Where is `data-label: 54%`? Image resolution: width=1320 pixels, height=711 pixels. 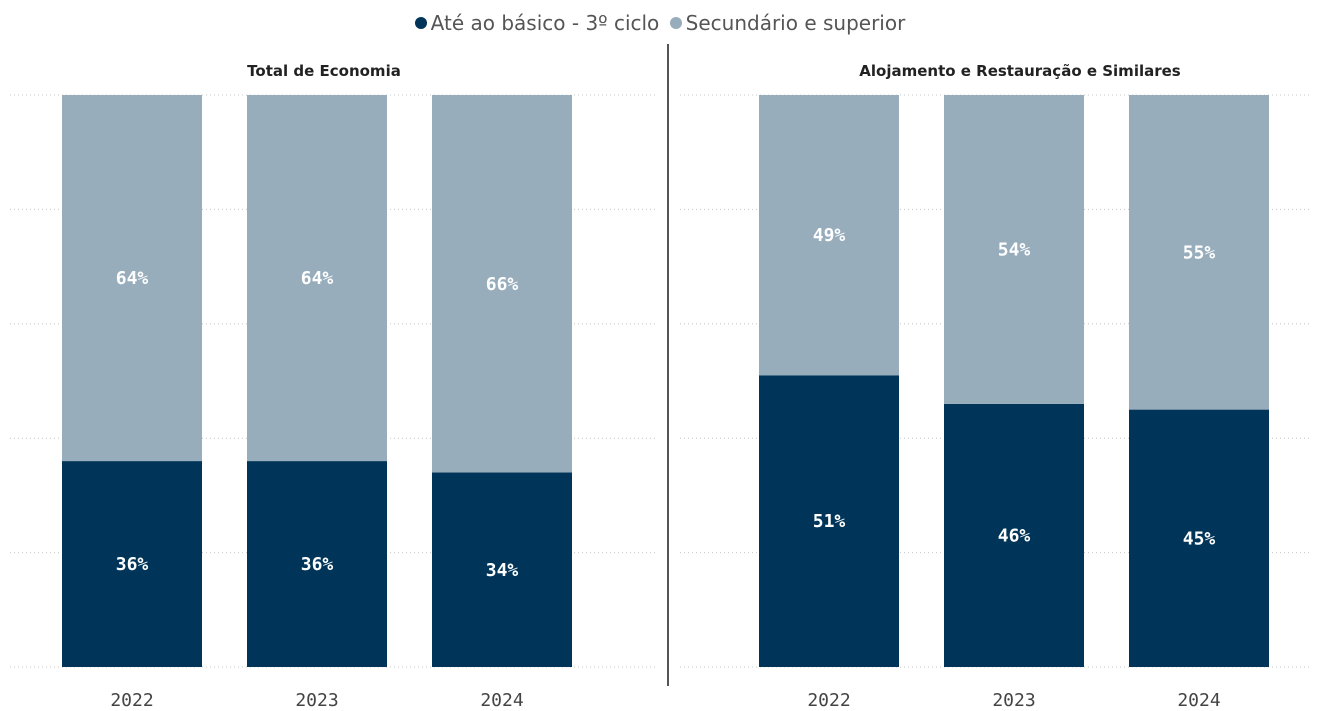
data-label: 54% is located at coordinates (1014, 249).